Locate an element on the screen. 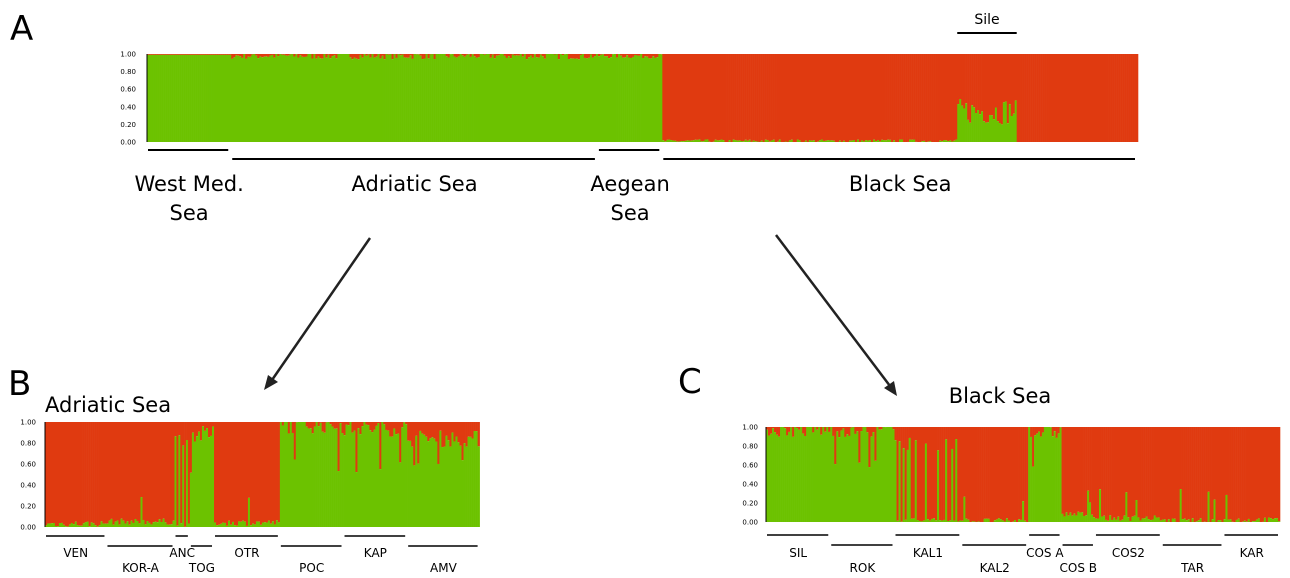 This screenshot has height=578, width=1290. y-tick-label: 0.40 is located at coordinates (128, 107).